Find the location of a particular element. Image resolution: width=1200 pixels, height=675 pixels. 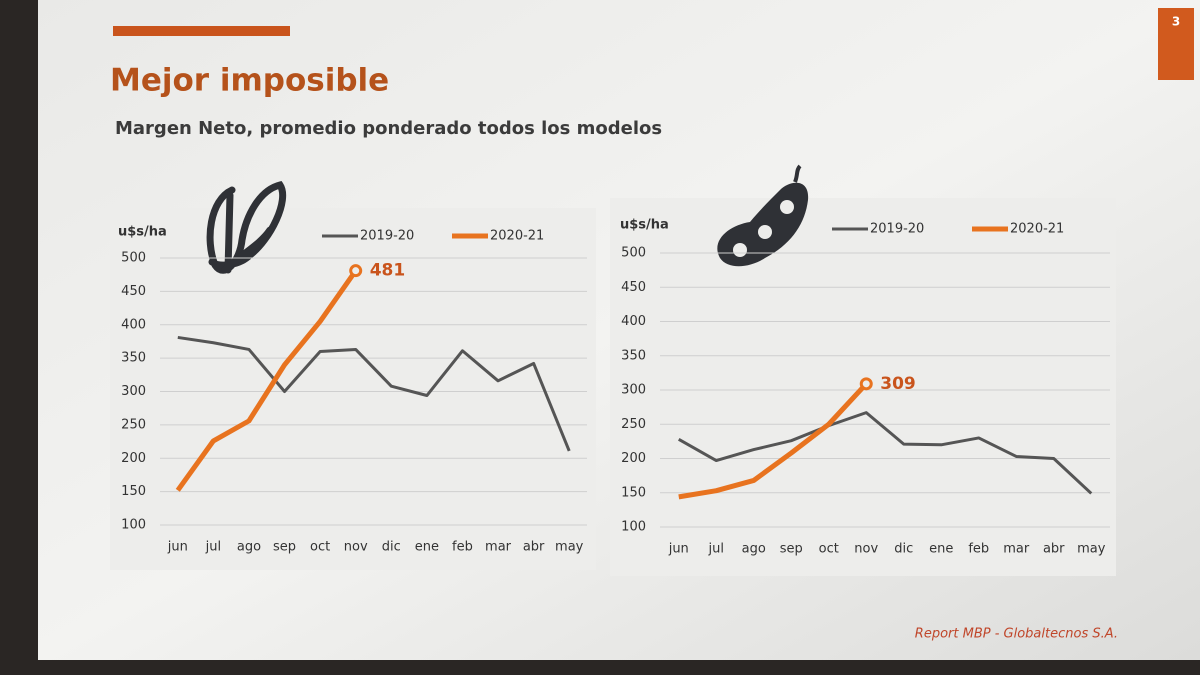

logo-box is located at coordinates (1176, 44).